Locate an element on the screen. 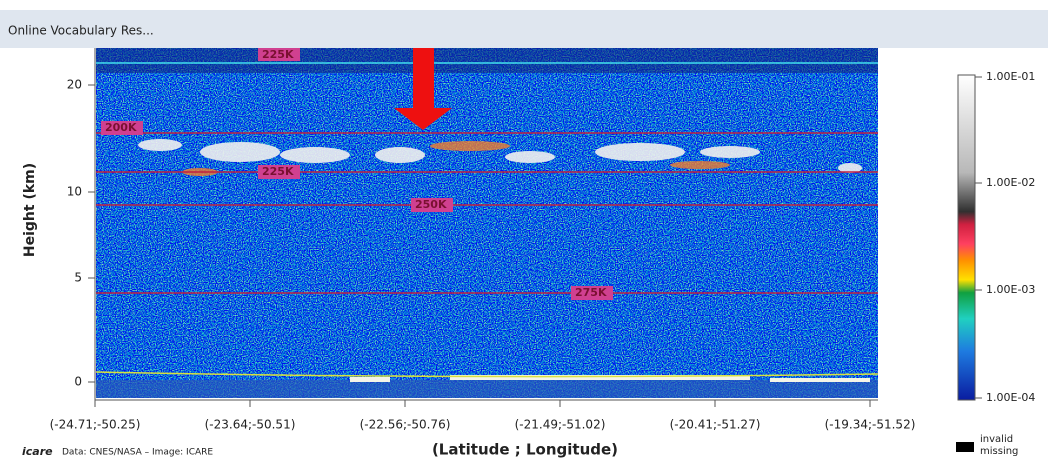 The width and height of the screenshot is (1048, 460). y-tick-label: 10 is located at coordinates (74, 192).